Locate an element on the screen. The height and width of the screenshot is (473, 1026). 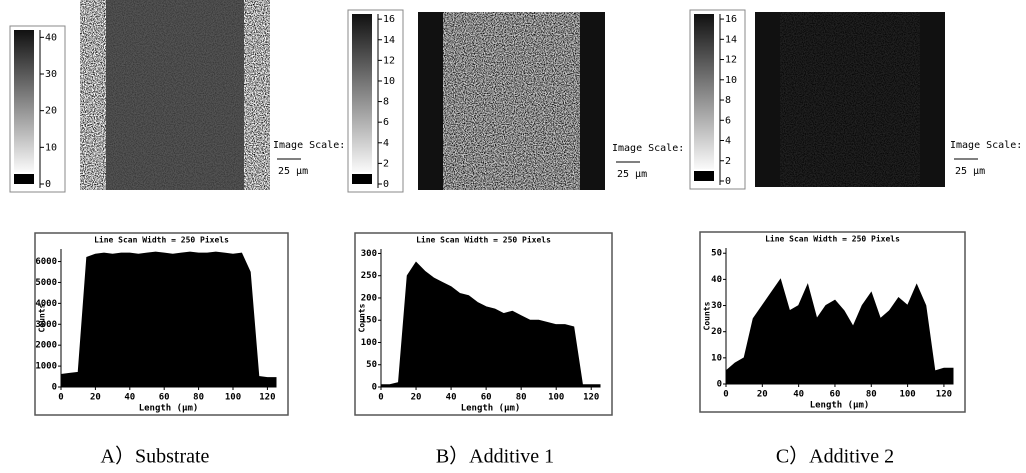
y-tick-label: 10 is located at coordinates (716, 358).